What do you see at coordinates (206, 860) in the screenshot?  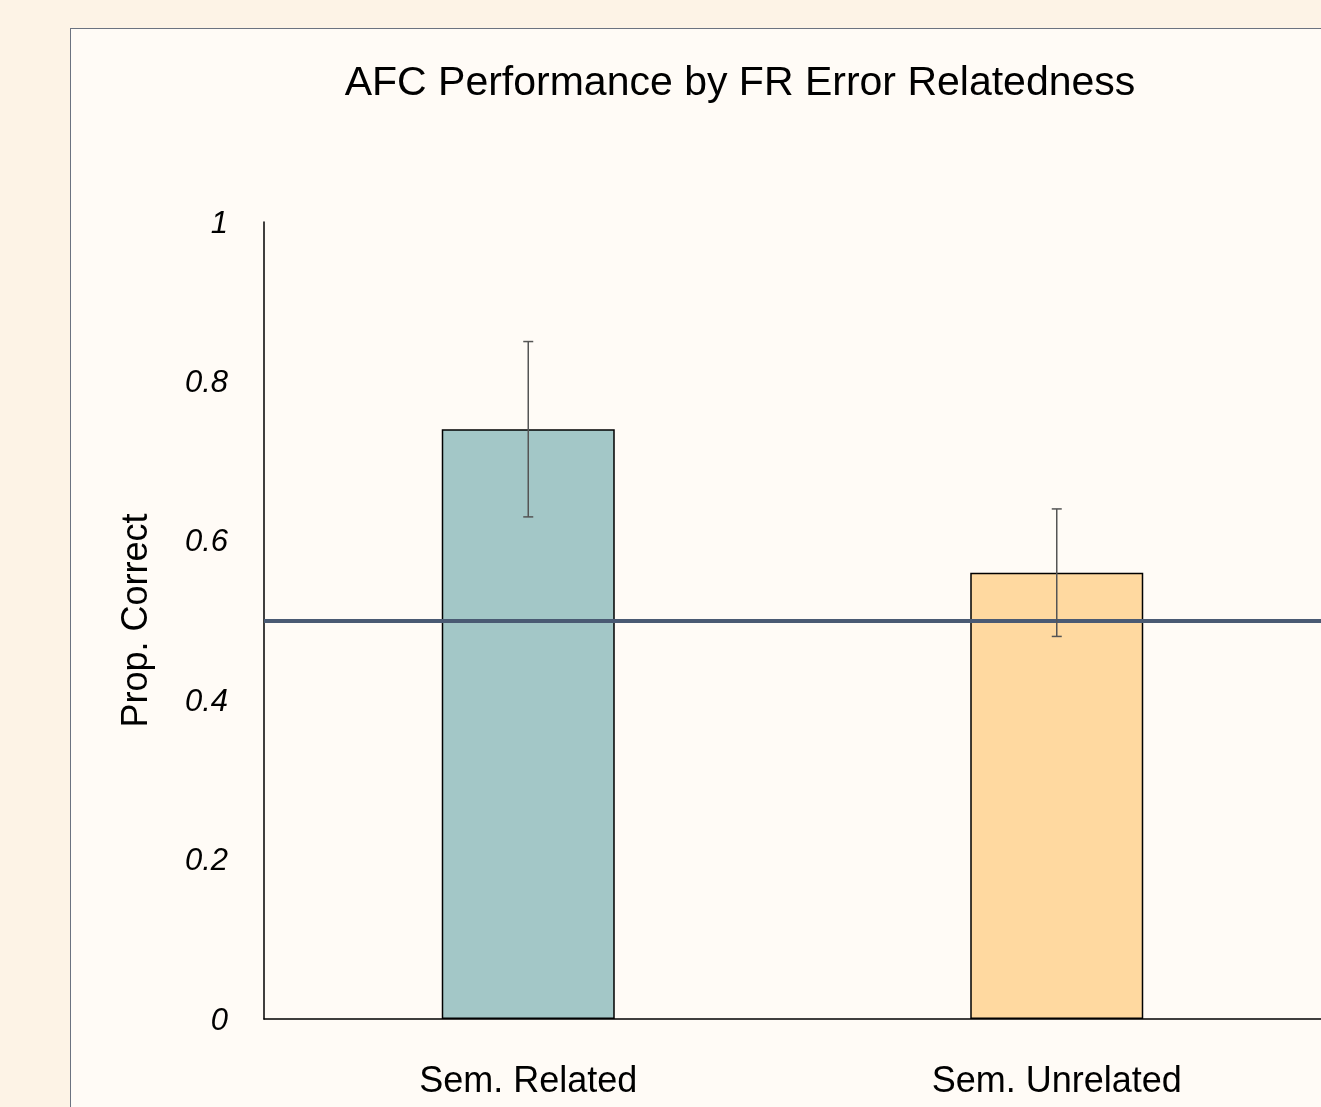 I see `y-tick-label: 0.2` at bounding box center [206, 860].